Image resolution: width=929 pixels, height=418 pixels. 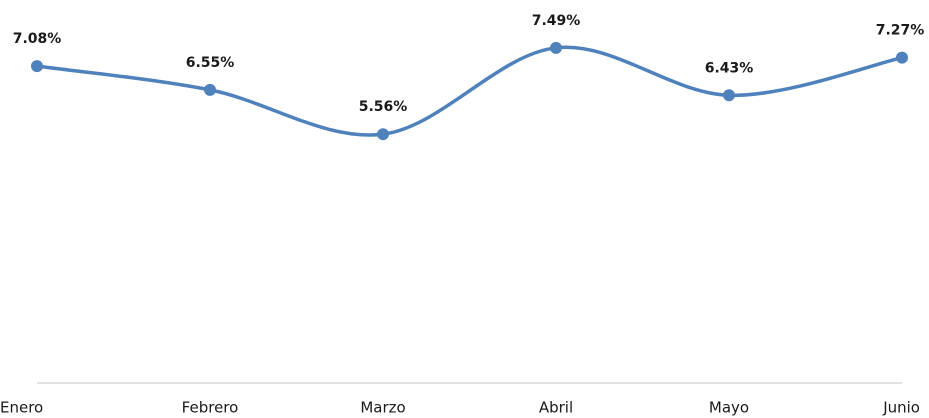 I want to click on data-label: 6.43%, so click(x=729, y=68).